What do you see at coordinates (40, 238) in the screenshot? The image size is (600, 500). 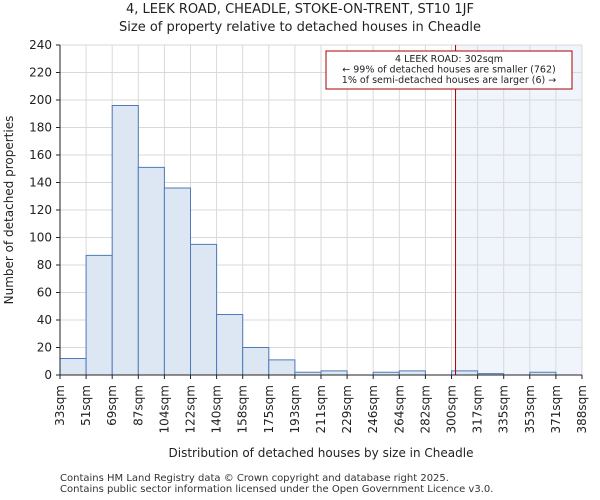 I see `y-tick-label: 100` at bounding box center [40, 238].